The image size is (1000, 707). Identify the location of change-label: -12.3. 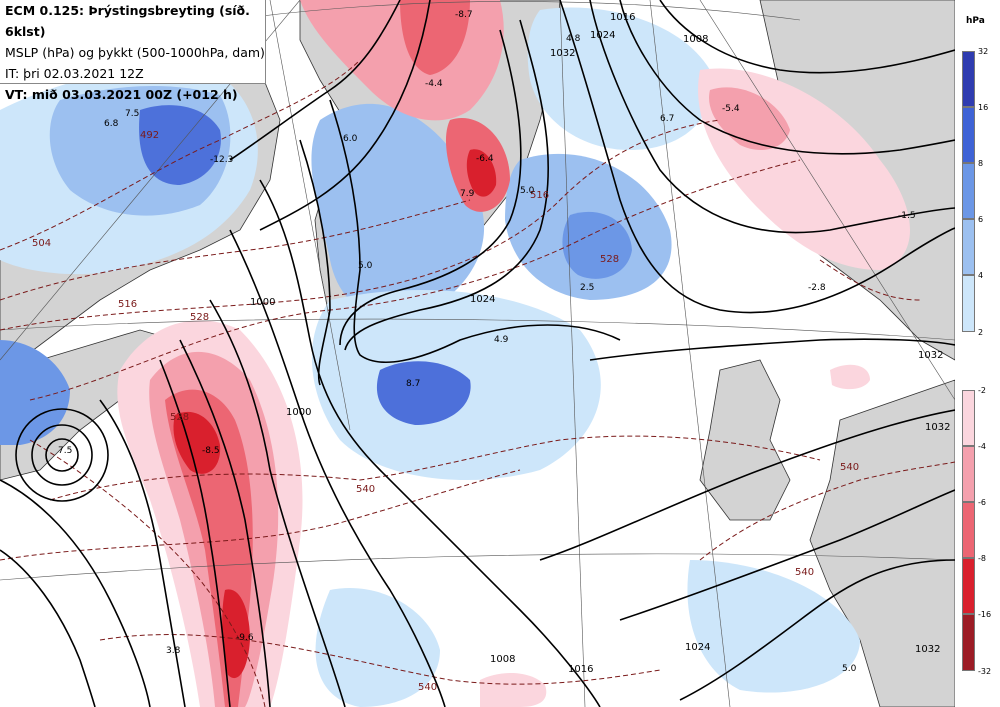
(221, 160).